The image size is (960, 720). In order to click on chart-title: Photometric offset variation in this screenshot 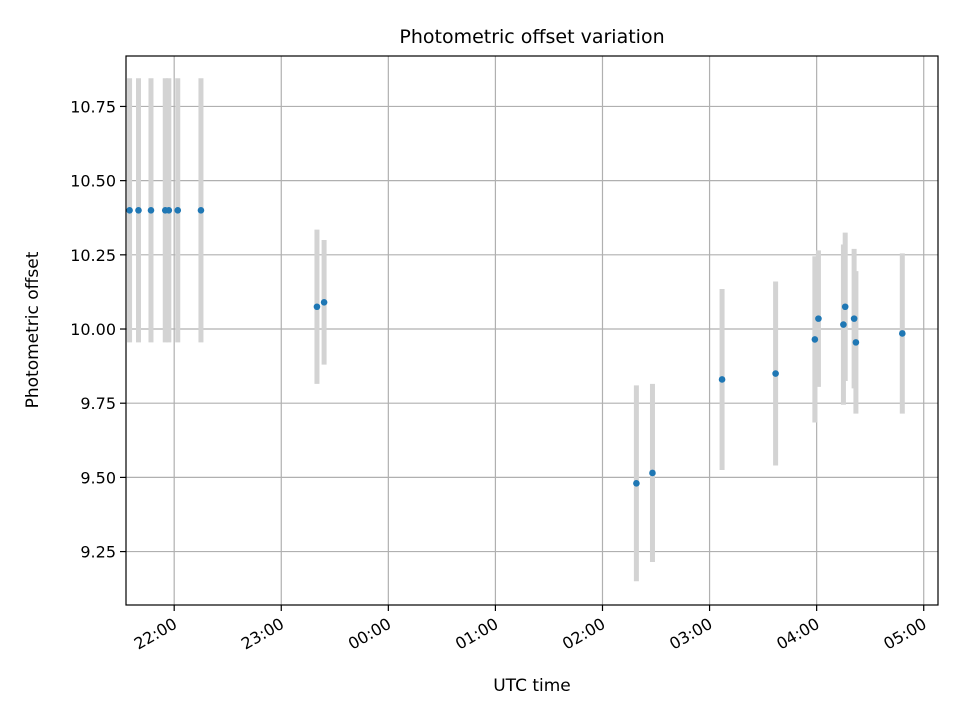, I will do `click(531, 37)`.